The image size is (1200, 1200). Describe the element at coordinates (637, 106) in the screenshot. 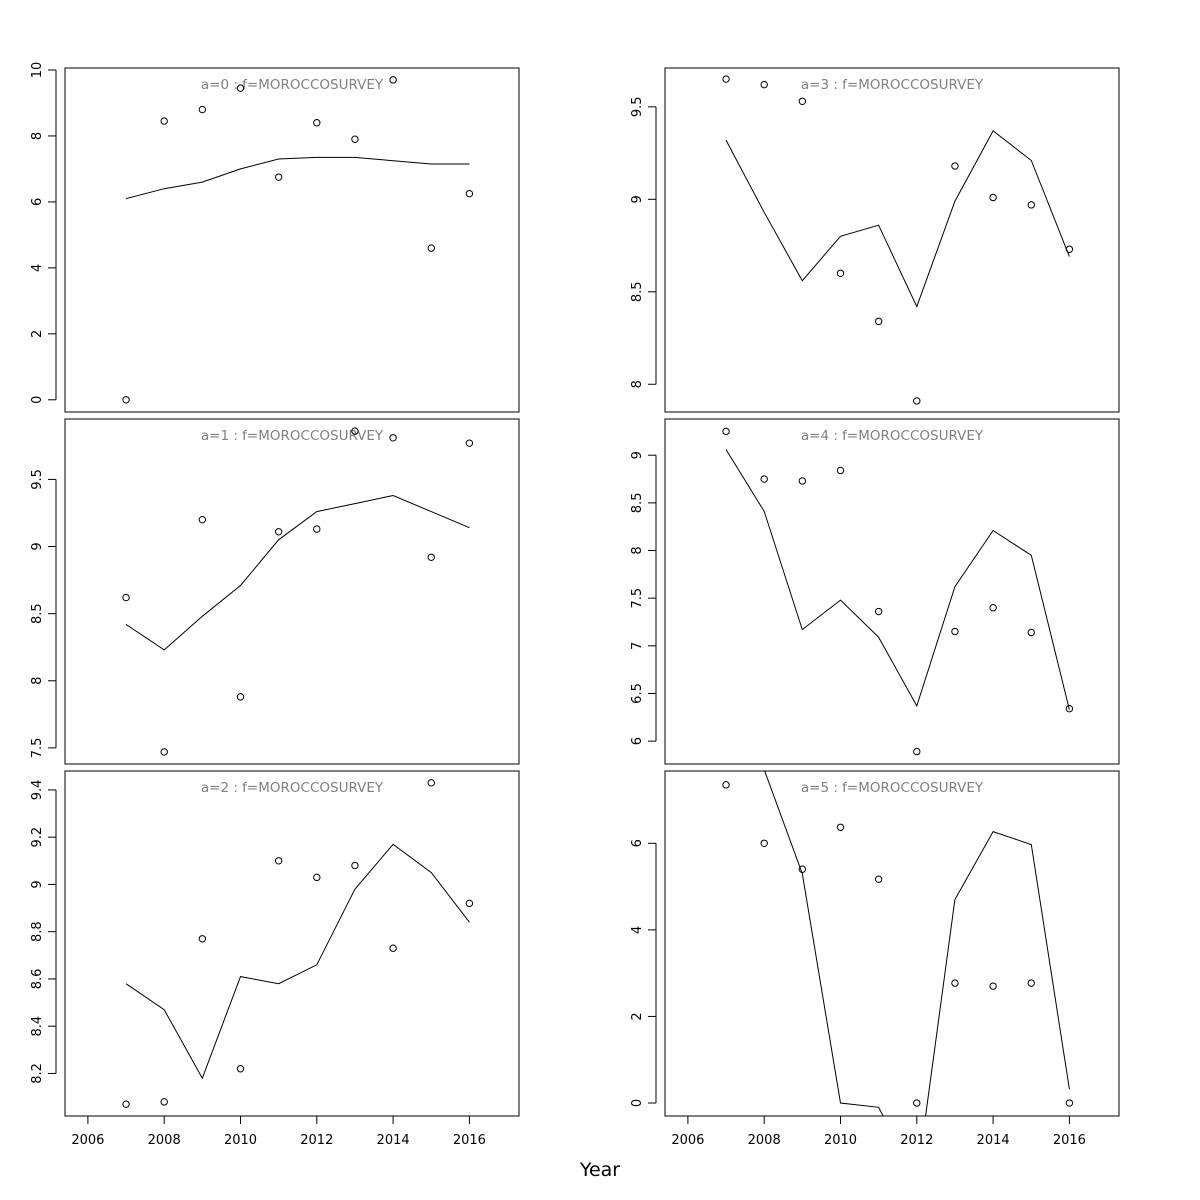

I see `y-tick-label: 9.5` at that location.